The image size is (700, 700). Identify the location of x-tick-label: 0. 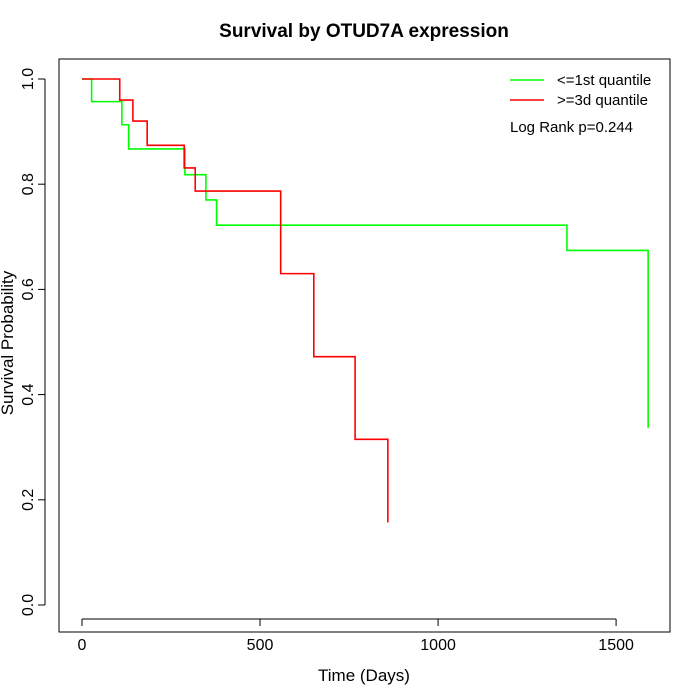
(82, 645).